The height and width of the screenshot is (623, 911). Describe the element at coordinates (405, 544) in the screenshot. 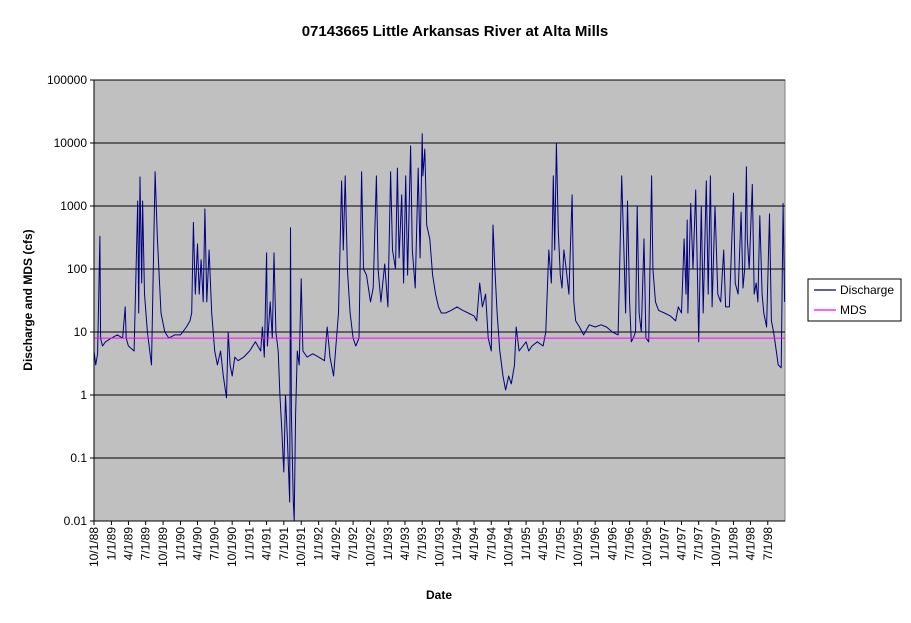

I see `x-tick-label: 4/1/93` at that location.